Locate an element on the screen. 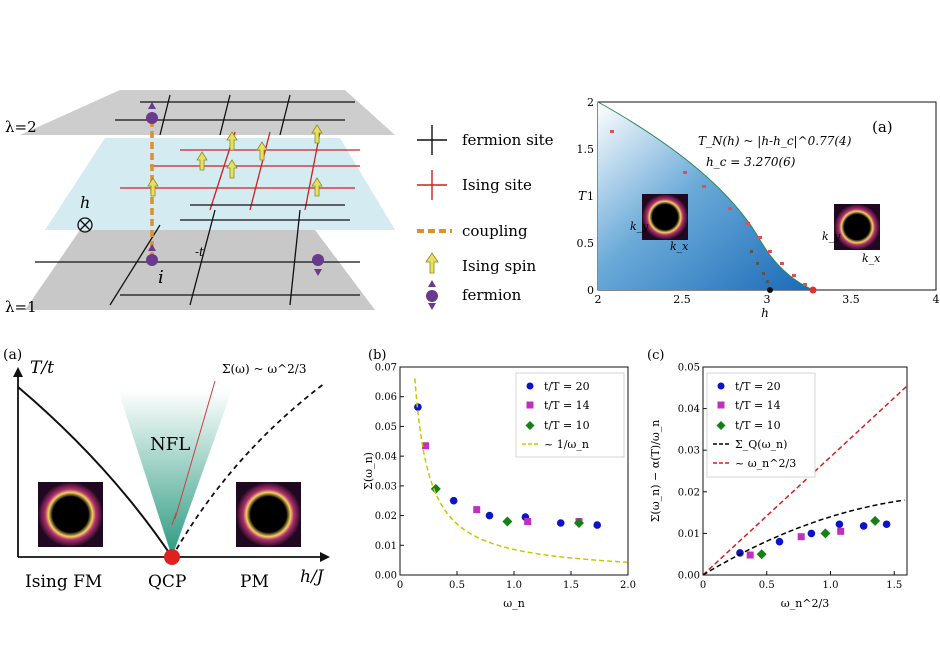 The width and height of the screenshot is (940, 658). svg-text: ~ 1/ω_n is located at coordinates (566, 444).